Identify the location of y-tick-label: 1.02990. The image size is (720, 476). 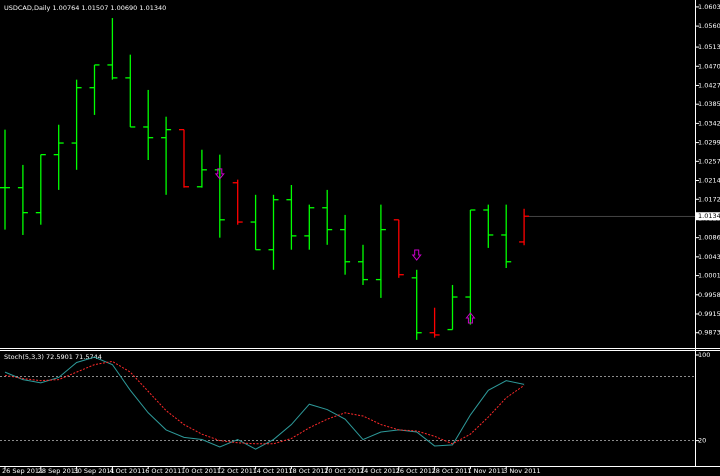
(709, 143).